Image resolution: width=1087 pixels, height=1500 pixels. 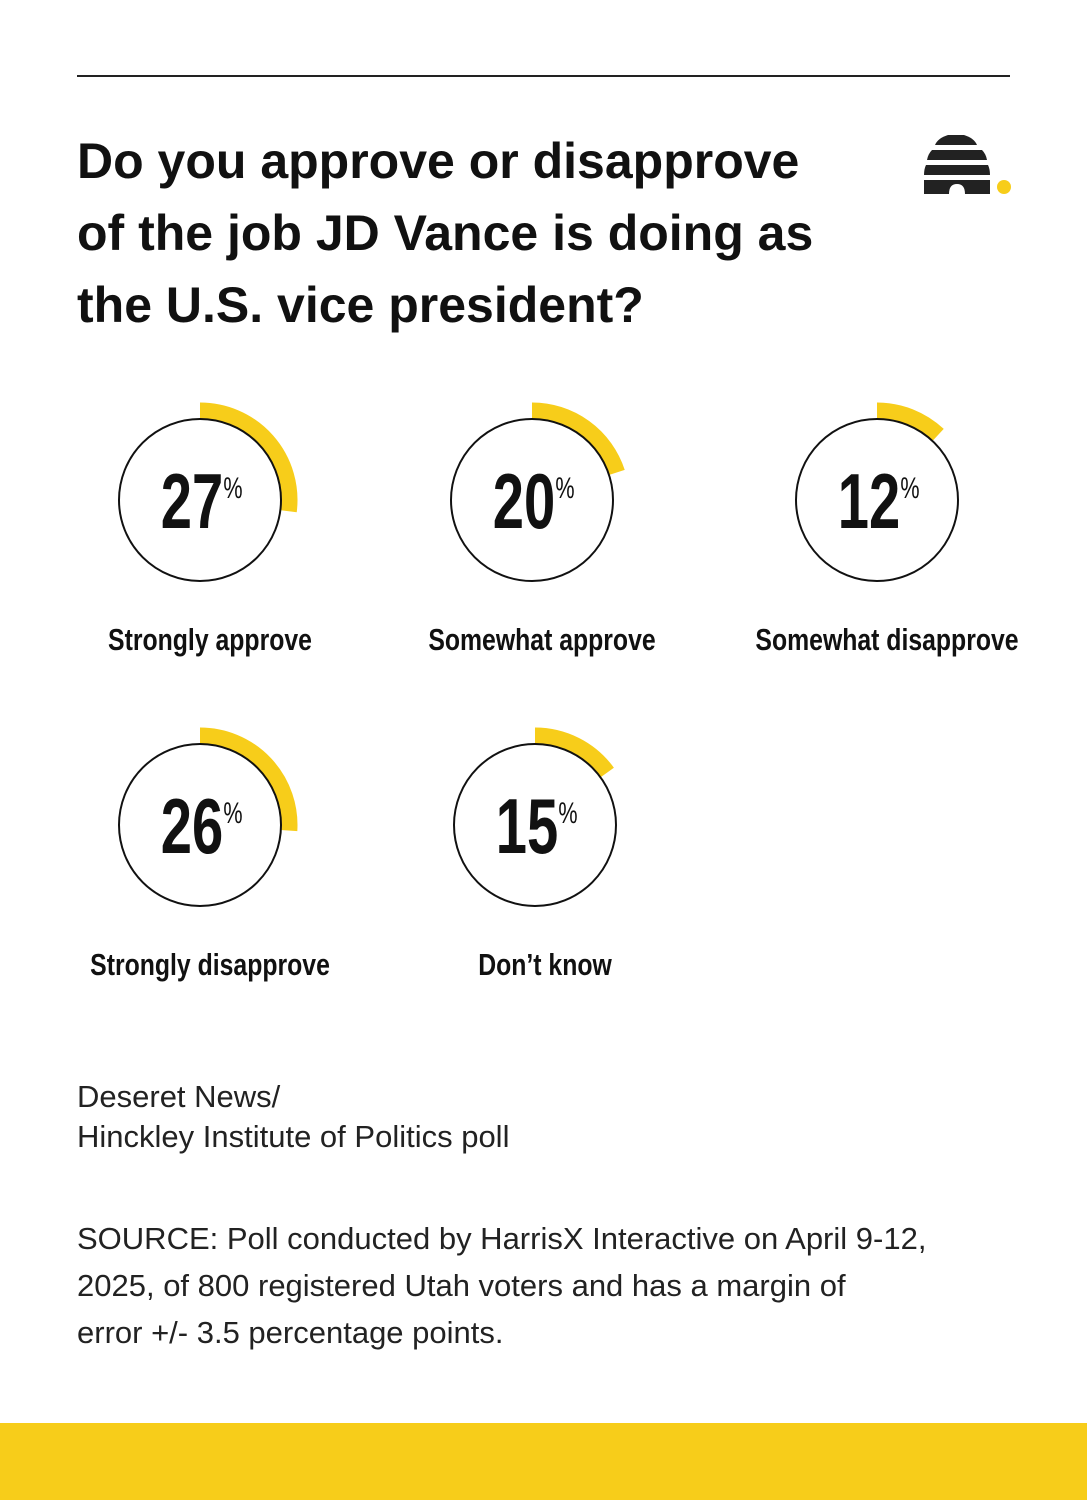 I want to click on category-label: Somewhat disapprove, so click(x=886, y=639).